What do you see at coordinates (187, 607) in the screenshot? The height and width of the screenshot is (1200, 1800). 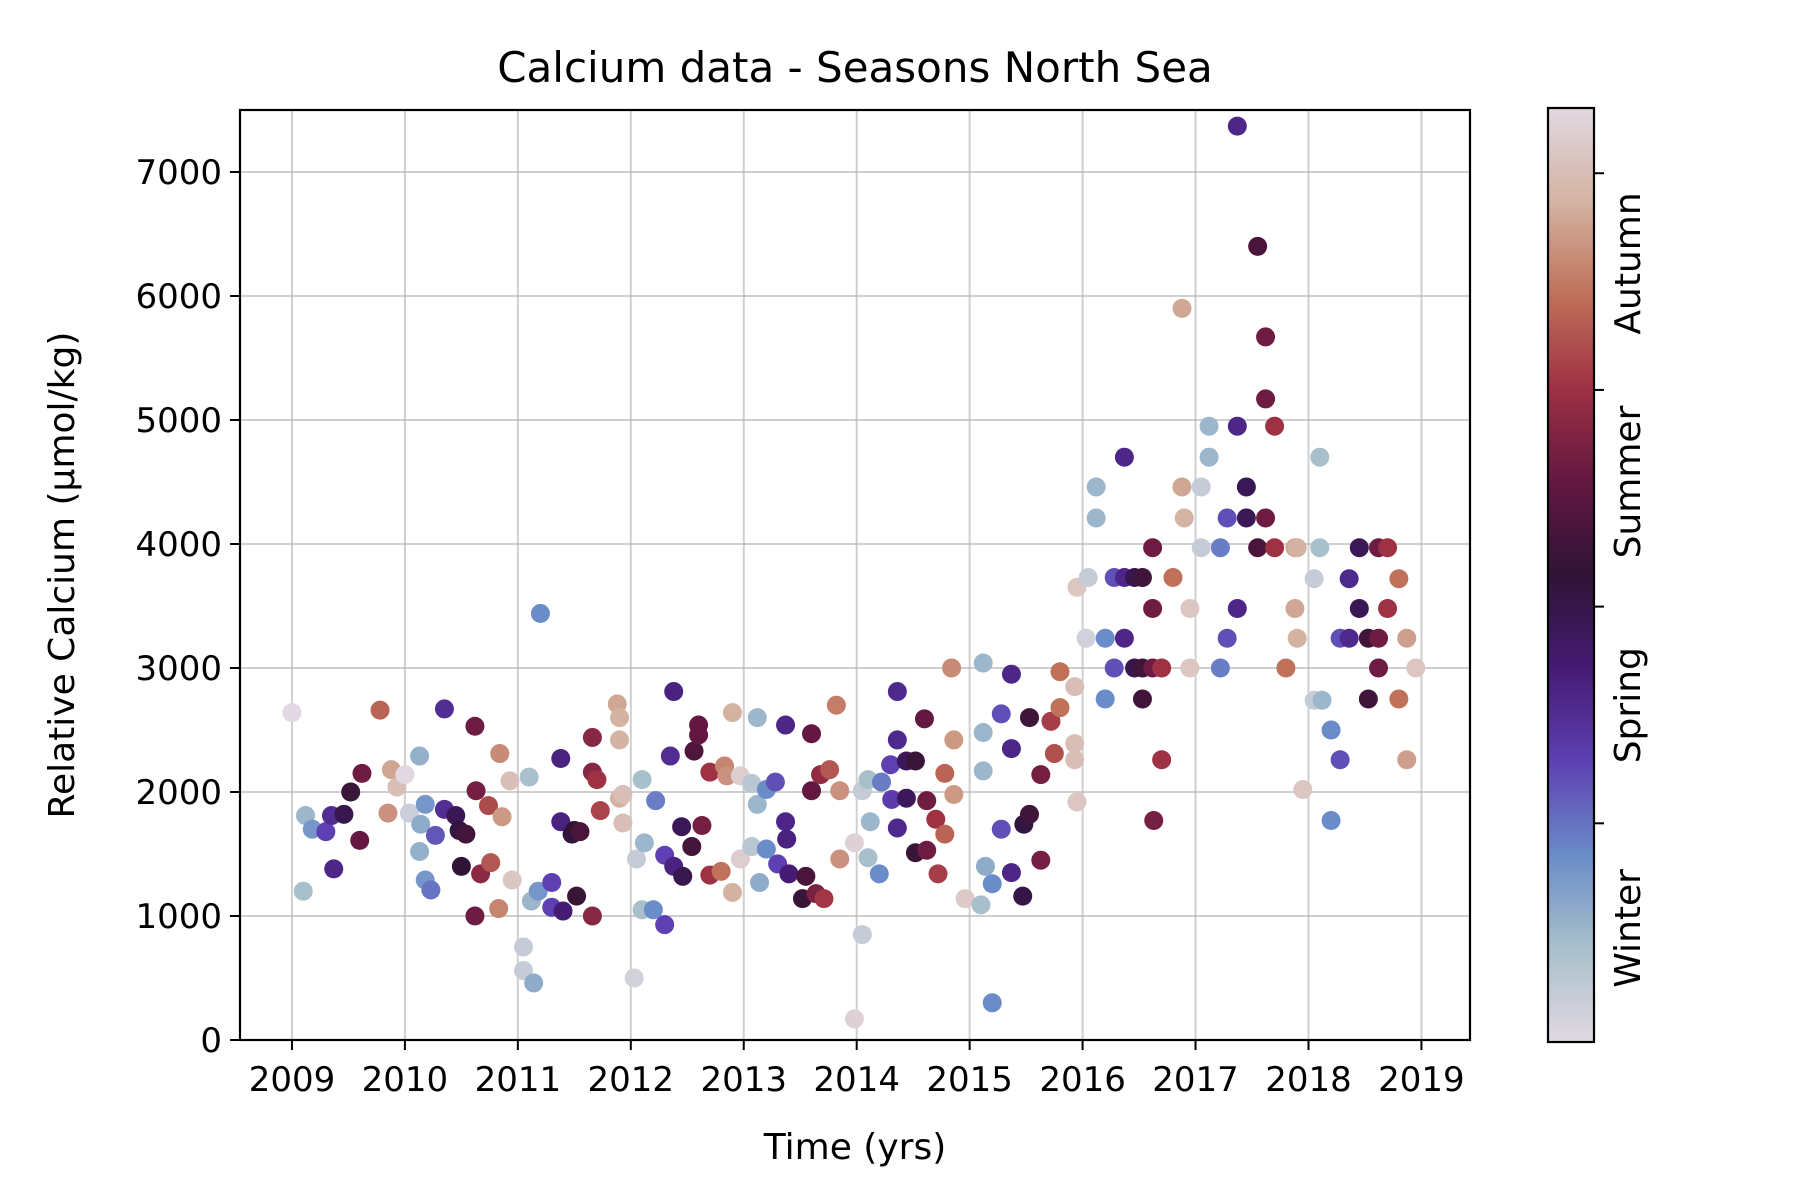 I see `y-axis: 0 1000 2000 3000 4000 5000 6000 7000` at bounding box center [187, 607].